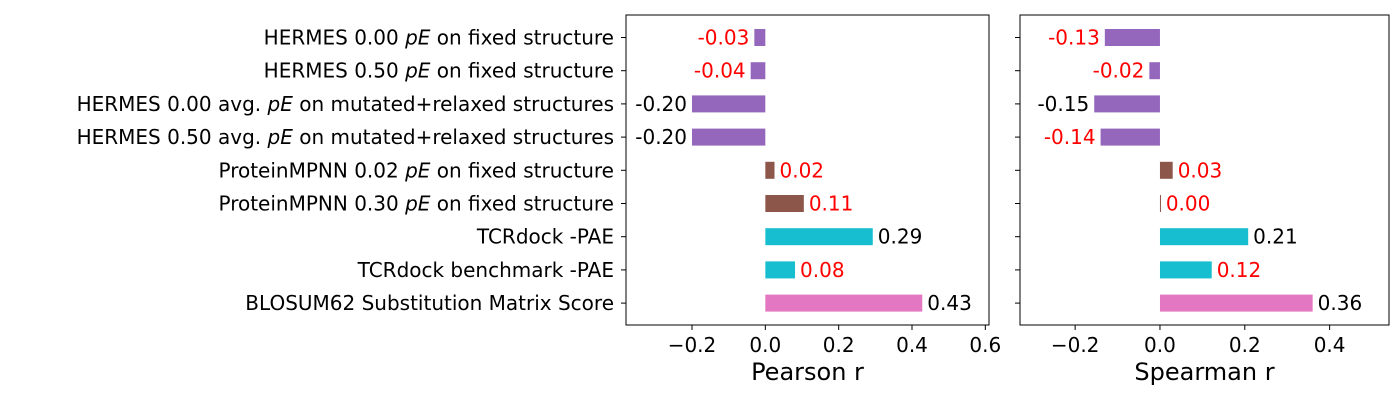  What do you see at coordinates (1119, 71) in the screenshot?
I see `value-label: -0.02` at bounding box center [1119, 71].